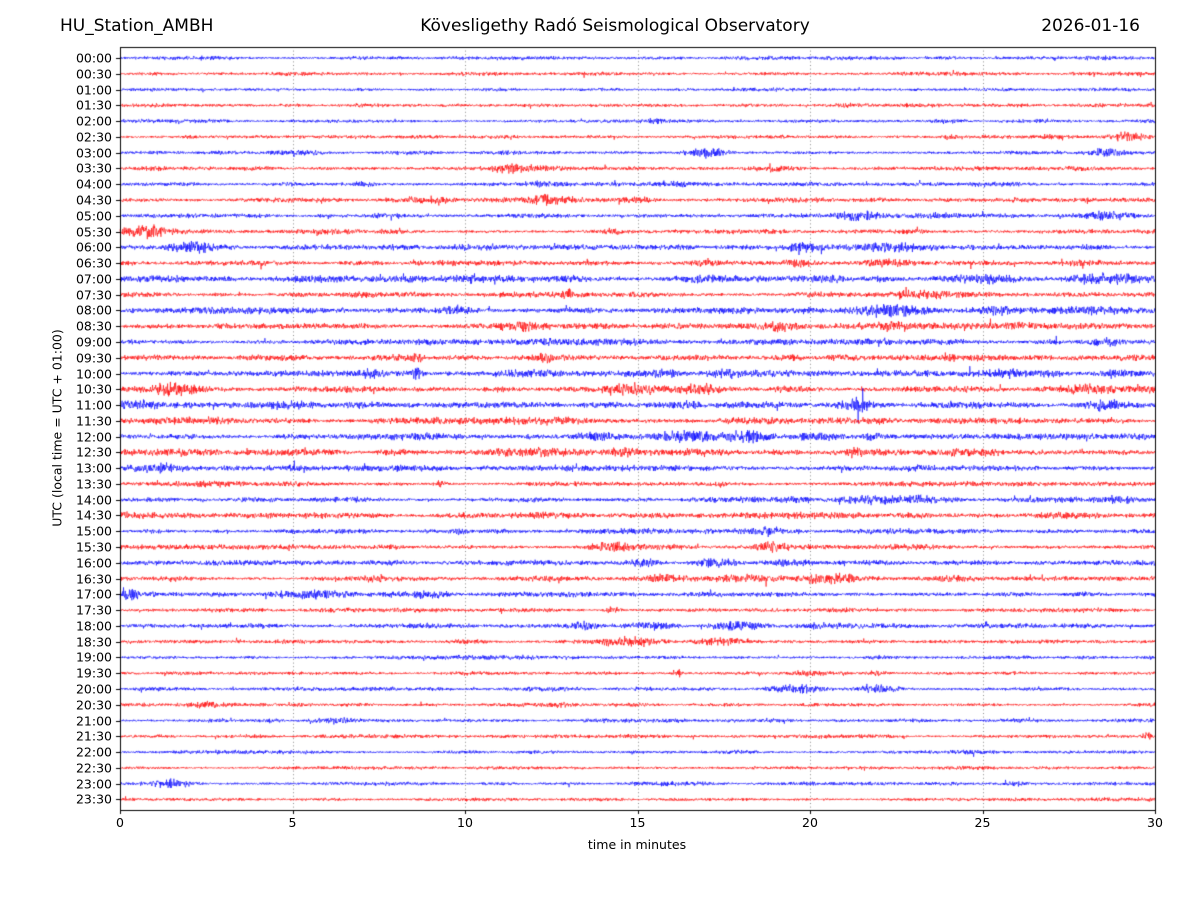  Describe the element at coordinates (93, 263) in the screenshot. I see `y-tick-label: 06:30` at that location.